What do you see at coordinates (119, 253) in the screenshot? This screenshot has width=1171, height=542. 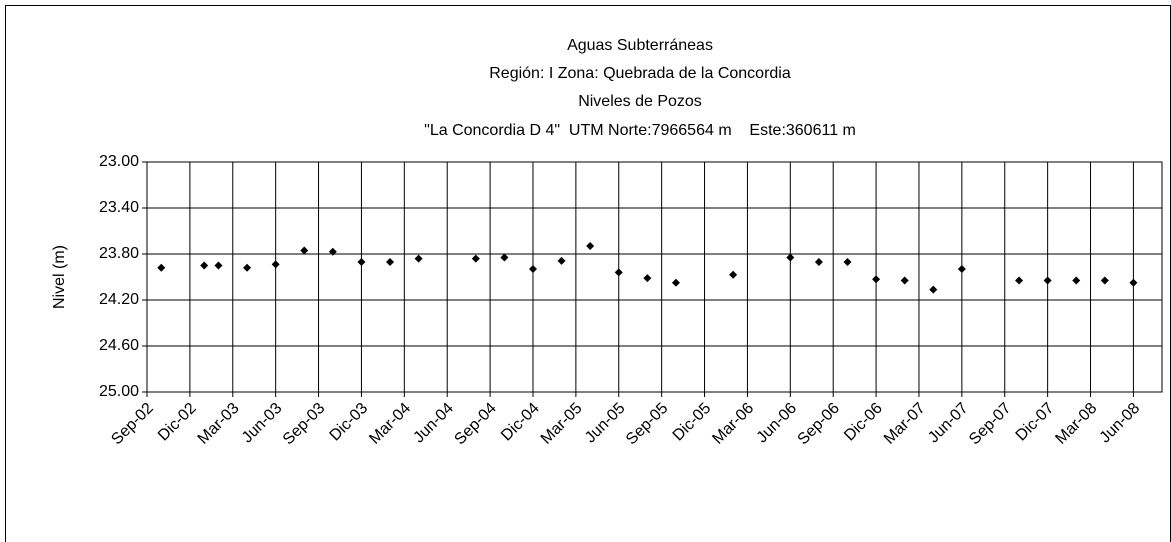 I see `y-tick-label: 23.80` at bounding box center [119, 253].